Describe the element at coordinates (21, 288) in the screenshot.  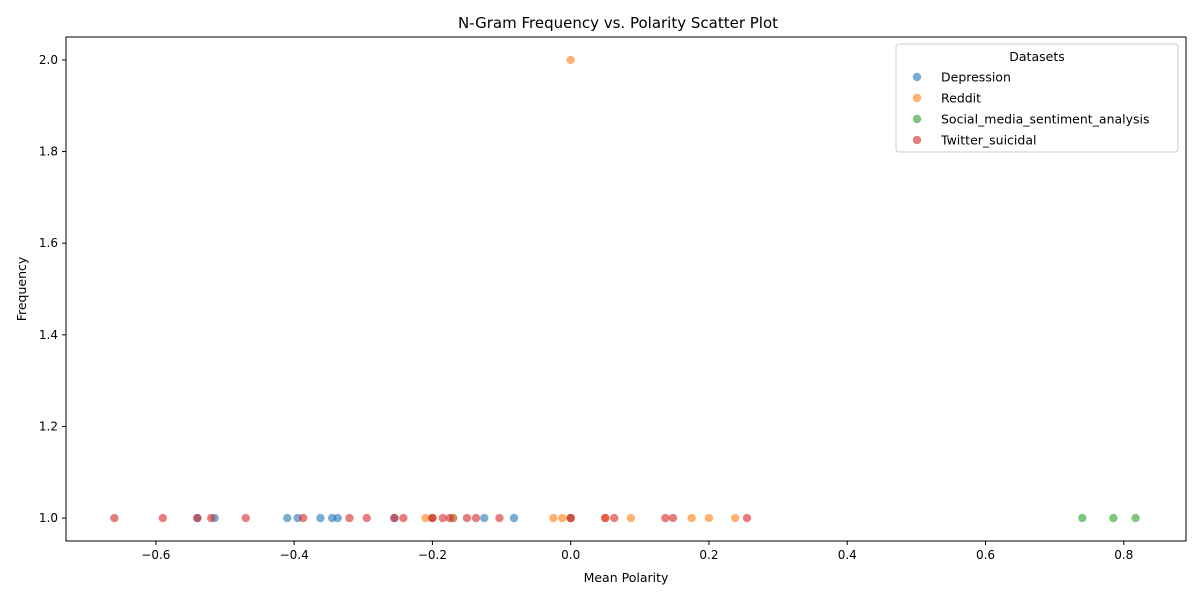
I see `y-axis-label: Frequency` at that location.